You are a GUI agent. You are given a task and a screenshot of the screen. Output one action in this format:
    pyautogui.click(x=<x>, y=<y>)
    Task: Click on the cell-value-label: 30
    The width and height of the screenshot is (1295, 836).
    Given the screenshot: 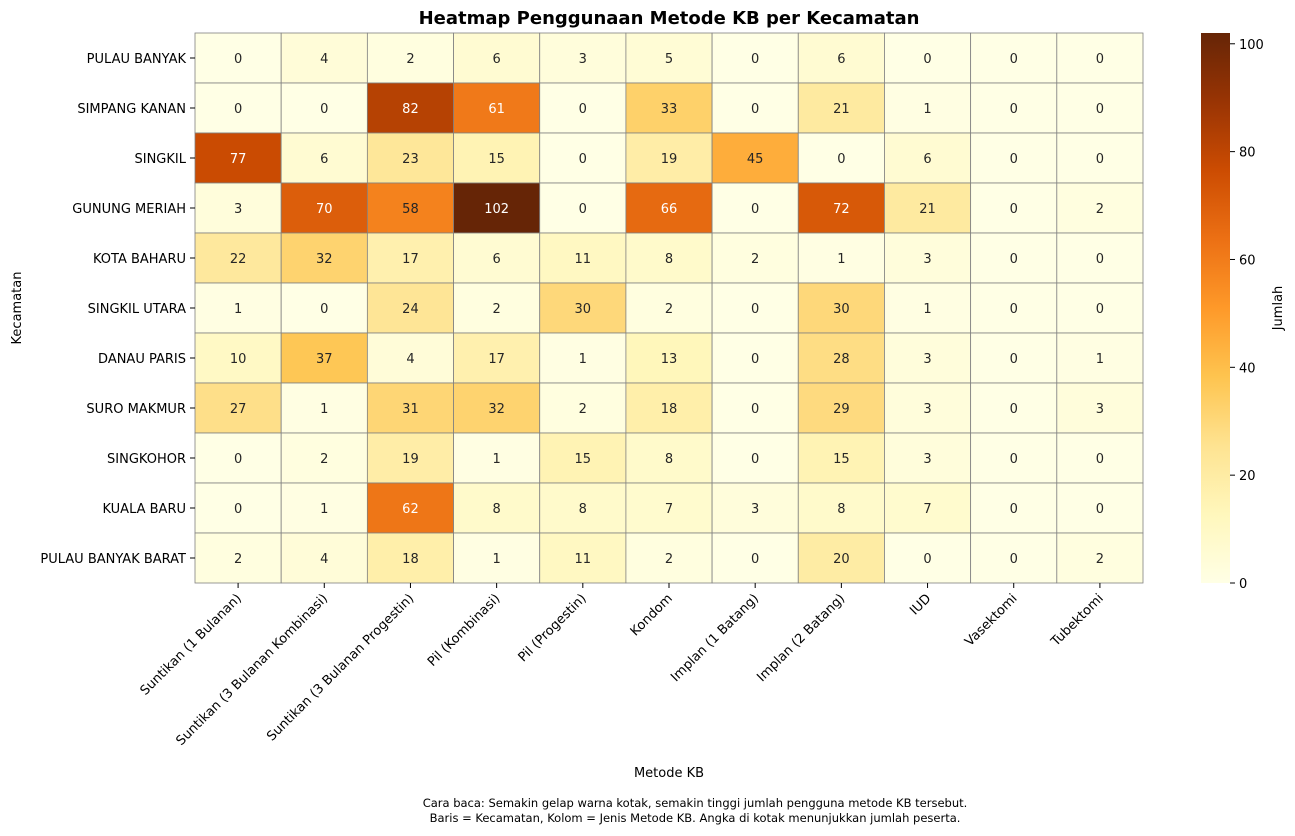 What is the action you would take?
    pyautogui.click(x=583, y=309)
    